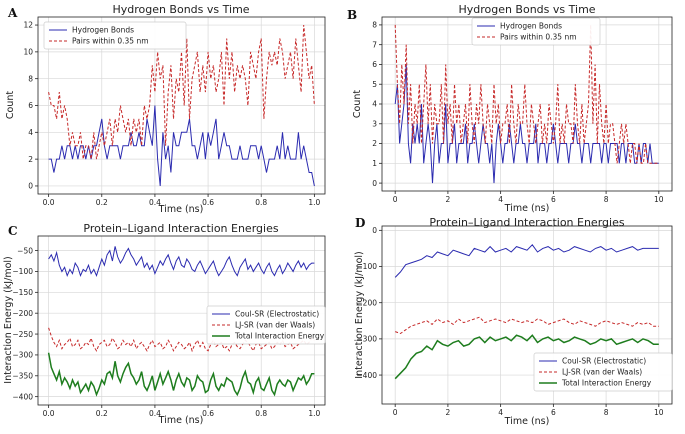  I want to click on y-tick-label: 3, so click(374, 123).